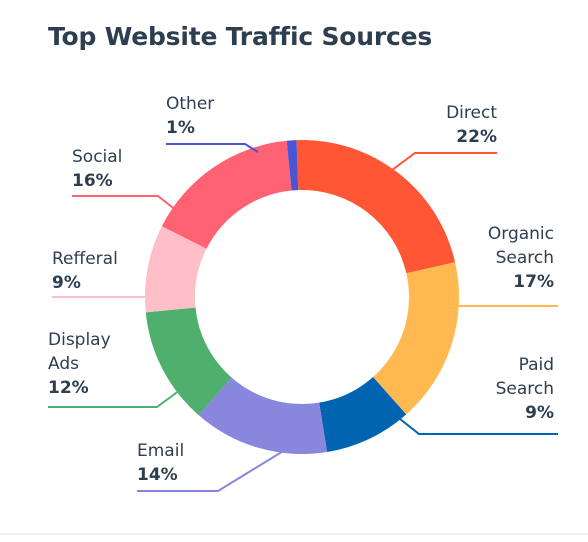 The image size is (588, 542). I want to click on leader-line-email, so click(211, 470).